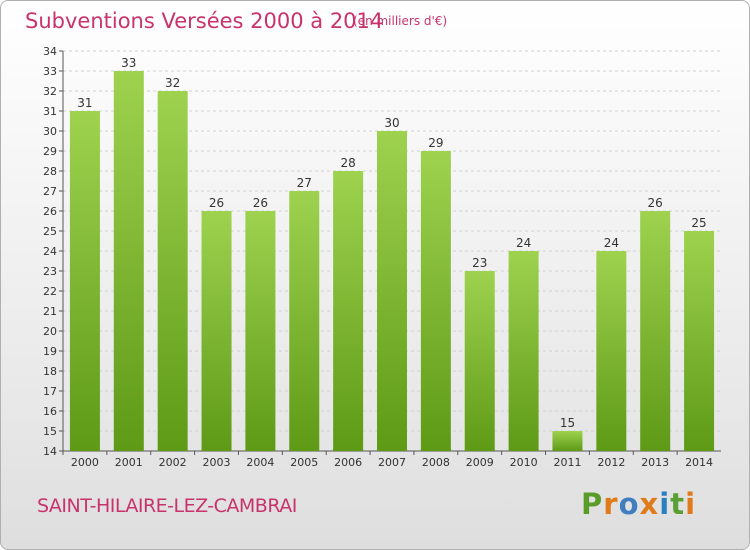 The image size is (750, 550). I want to click on y-tick-label: 31, so click(50, 111).